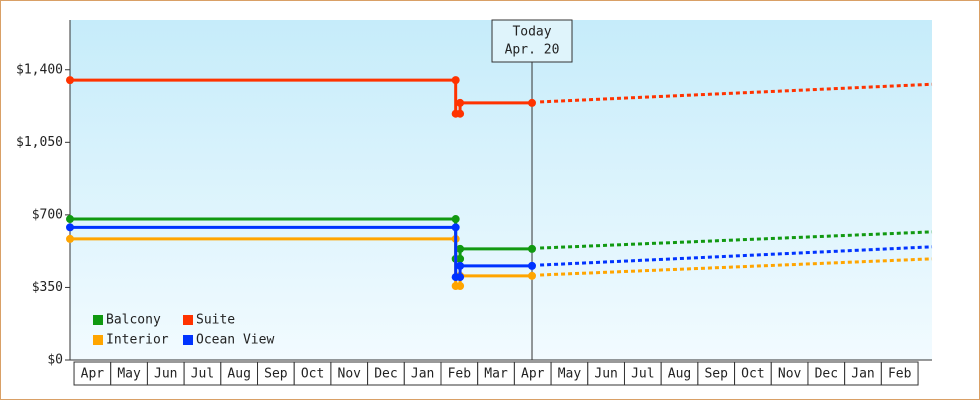 This screenshot has width=980, height=400. Describe the element at coordinates (532, 50) in the screenshot. I see `today-label: Apr. 20` at that location.